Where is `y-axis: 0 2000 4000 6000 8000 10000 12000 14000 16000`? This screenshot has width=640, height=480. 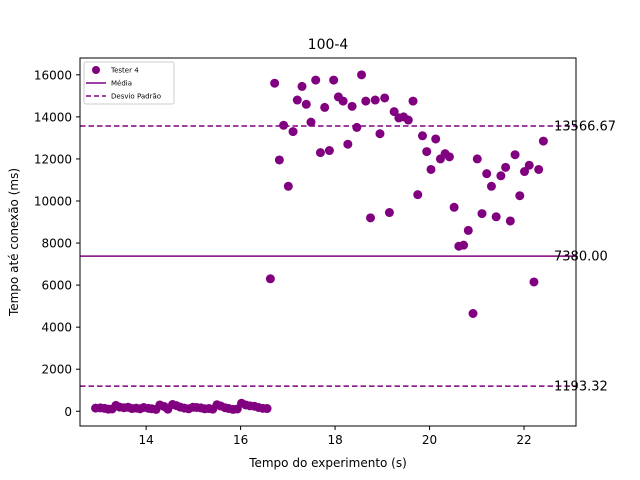 y-axis: 0 2000 4000 6000 8000 10000 12000 14000 16000 is located at coordinates (57, 243).